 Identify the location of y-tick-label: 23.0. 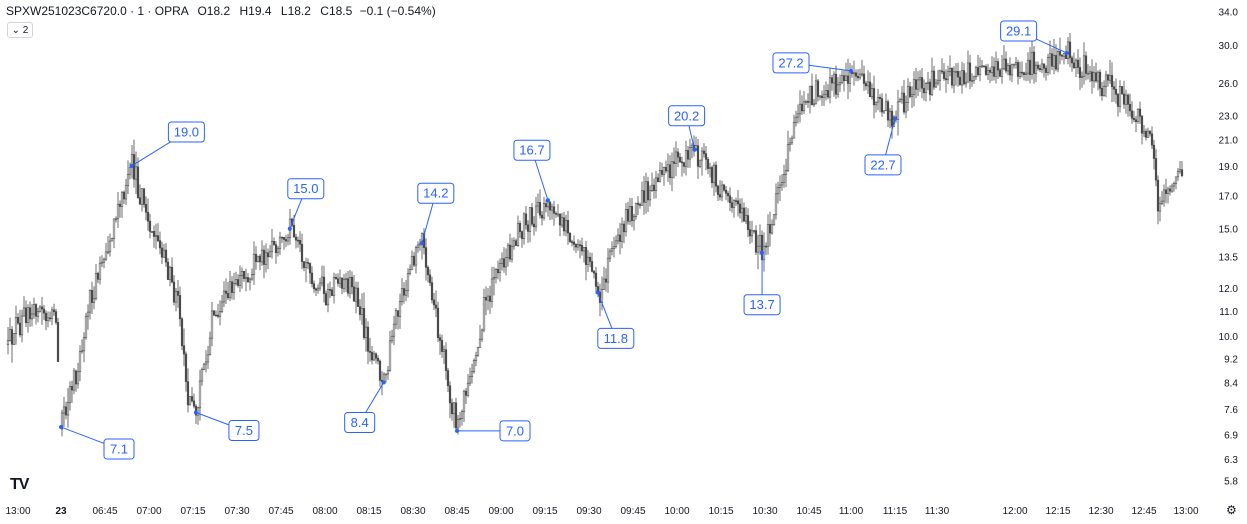
(1229, 116).